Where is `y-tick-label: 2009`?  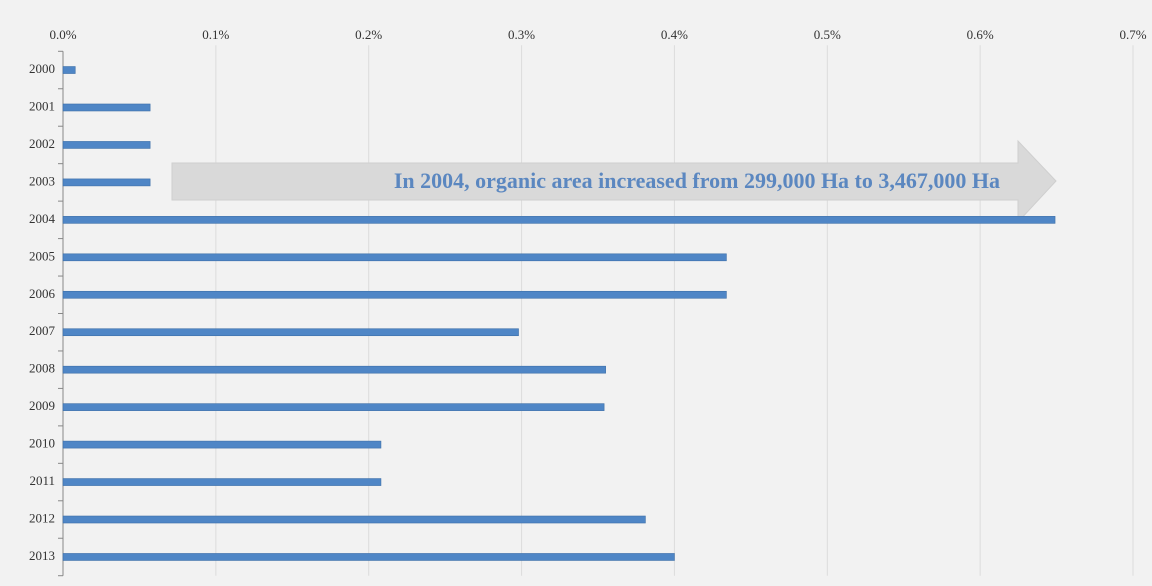 y-tick-label: 2009 is located at coordinates (42, 405).